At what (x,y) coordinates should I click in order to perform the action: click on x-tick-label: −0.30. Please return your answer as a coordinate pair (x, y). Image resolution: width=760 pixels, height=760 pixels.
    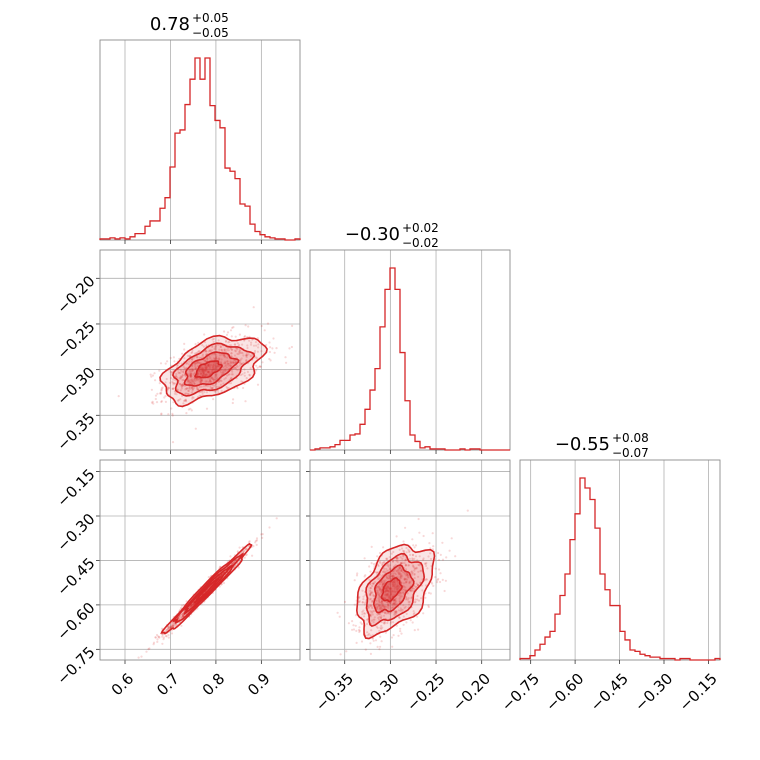
    Looking at the image, I should click on (380, 692).